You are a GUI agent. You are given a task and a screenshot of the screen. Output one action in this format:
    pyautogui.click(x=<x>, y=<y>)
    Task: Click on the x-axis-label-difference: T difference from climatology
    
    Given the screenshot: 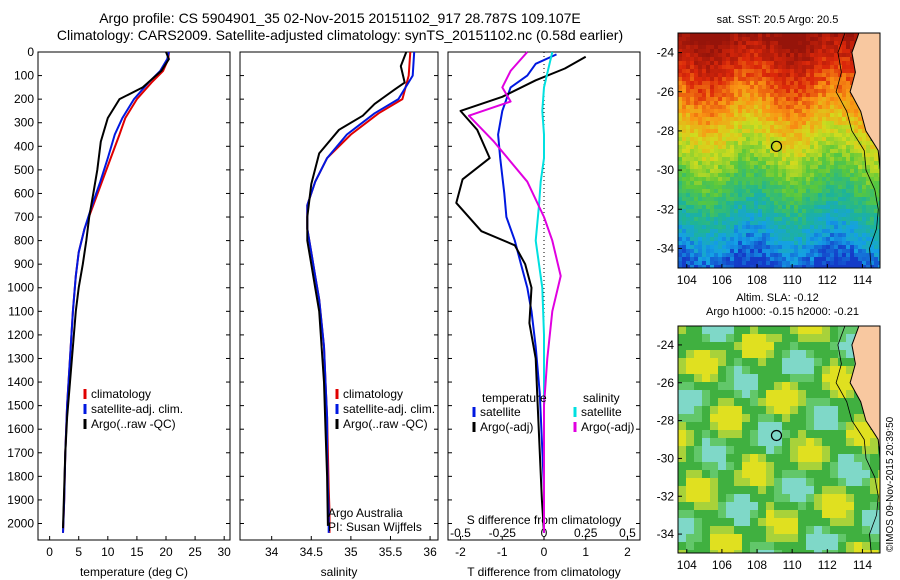 What is the action you would take?
    pyautogui.click(x=544, y=572)
    